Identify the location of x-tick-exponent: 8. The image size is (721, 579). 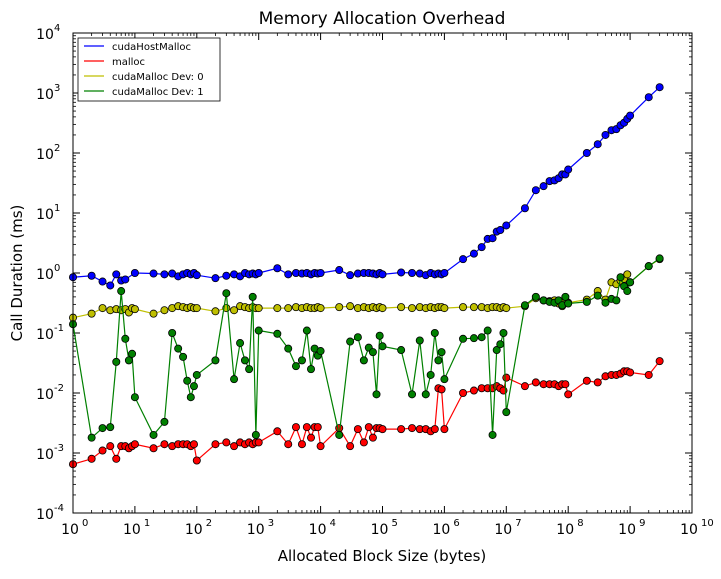
(580, 523).